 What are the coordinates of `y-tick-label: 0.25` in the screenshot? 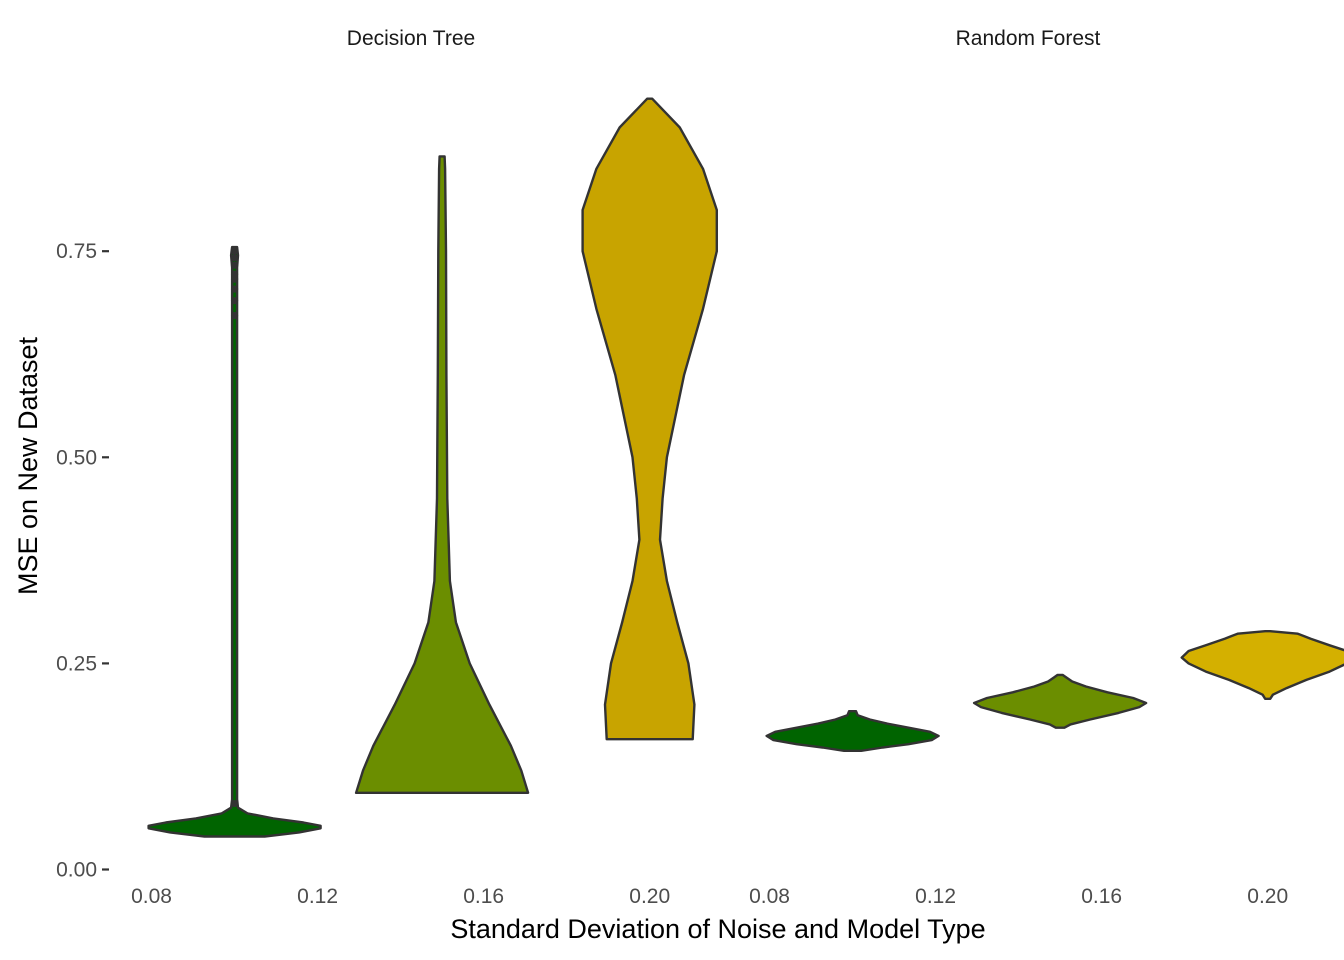 It's located at (76, 663).